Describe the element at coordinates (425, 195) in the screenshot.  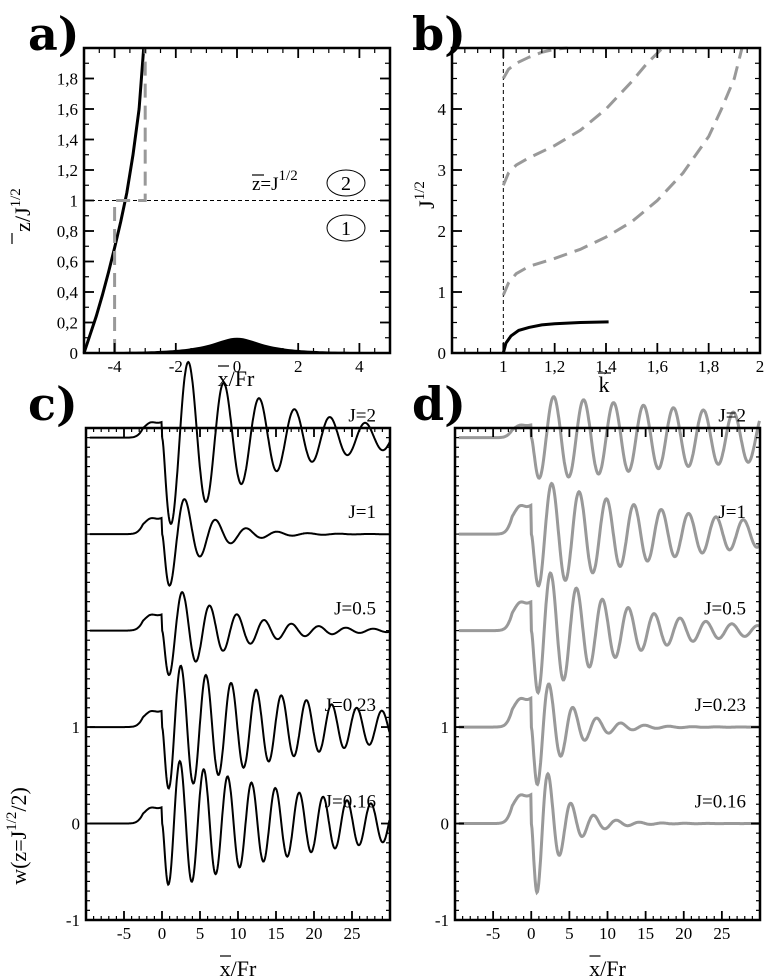
I see `y-axis-title: J1/2` at that location.